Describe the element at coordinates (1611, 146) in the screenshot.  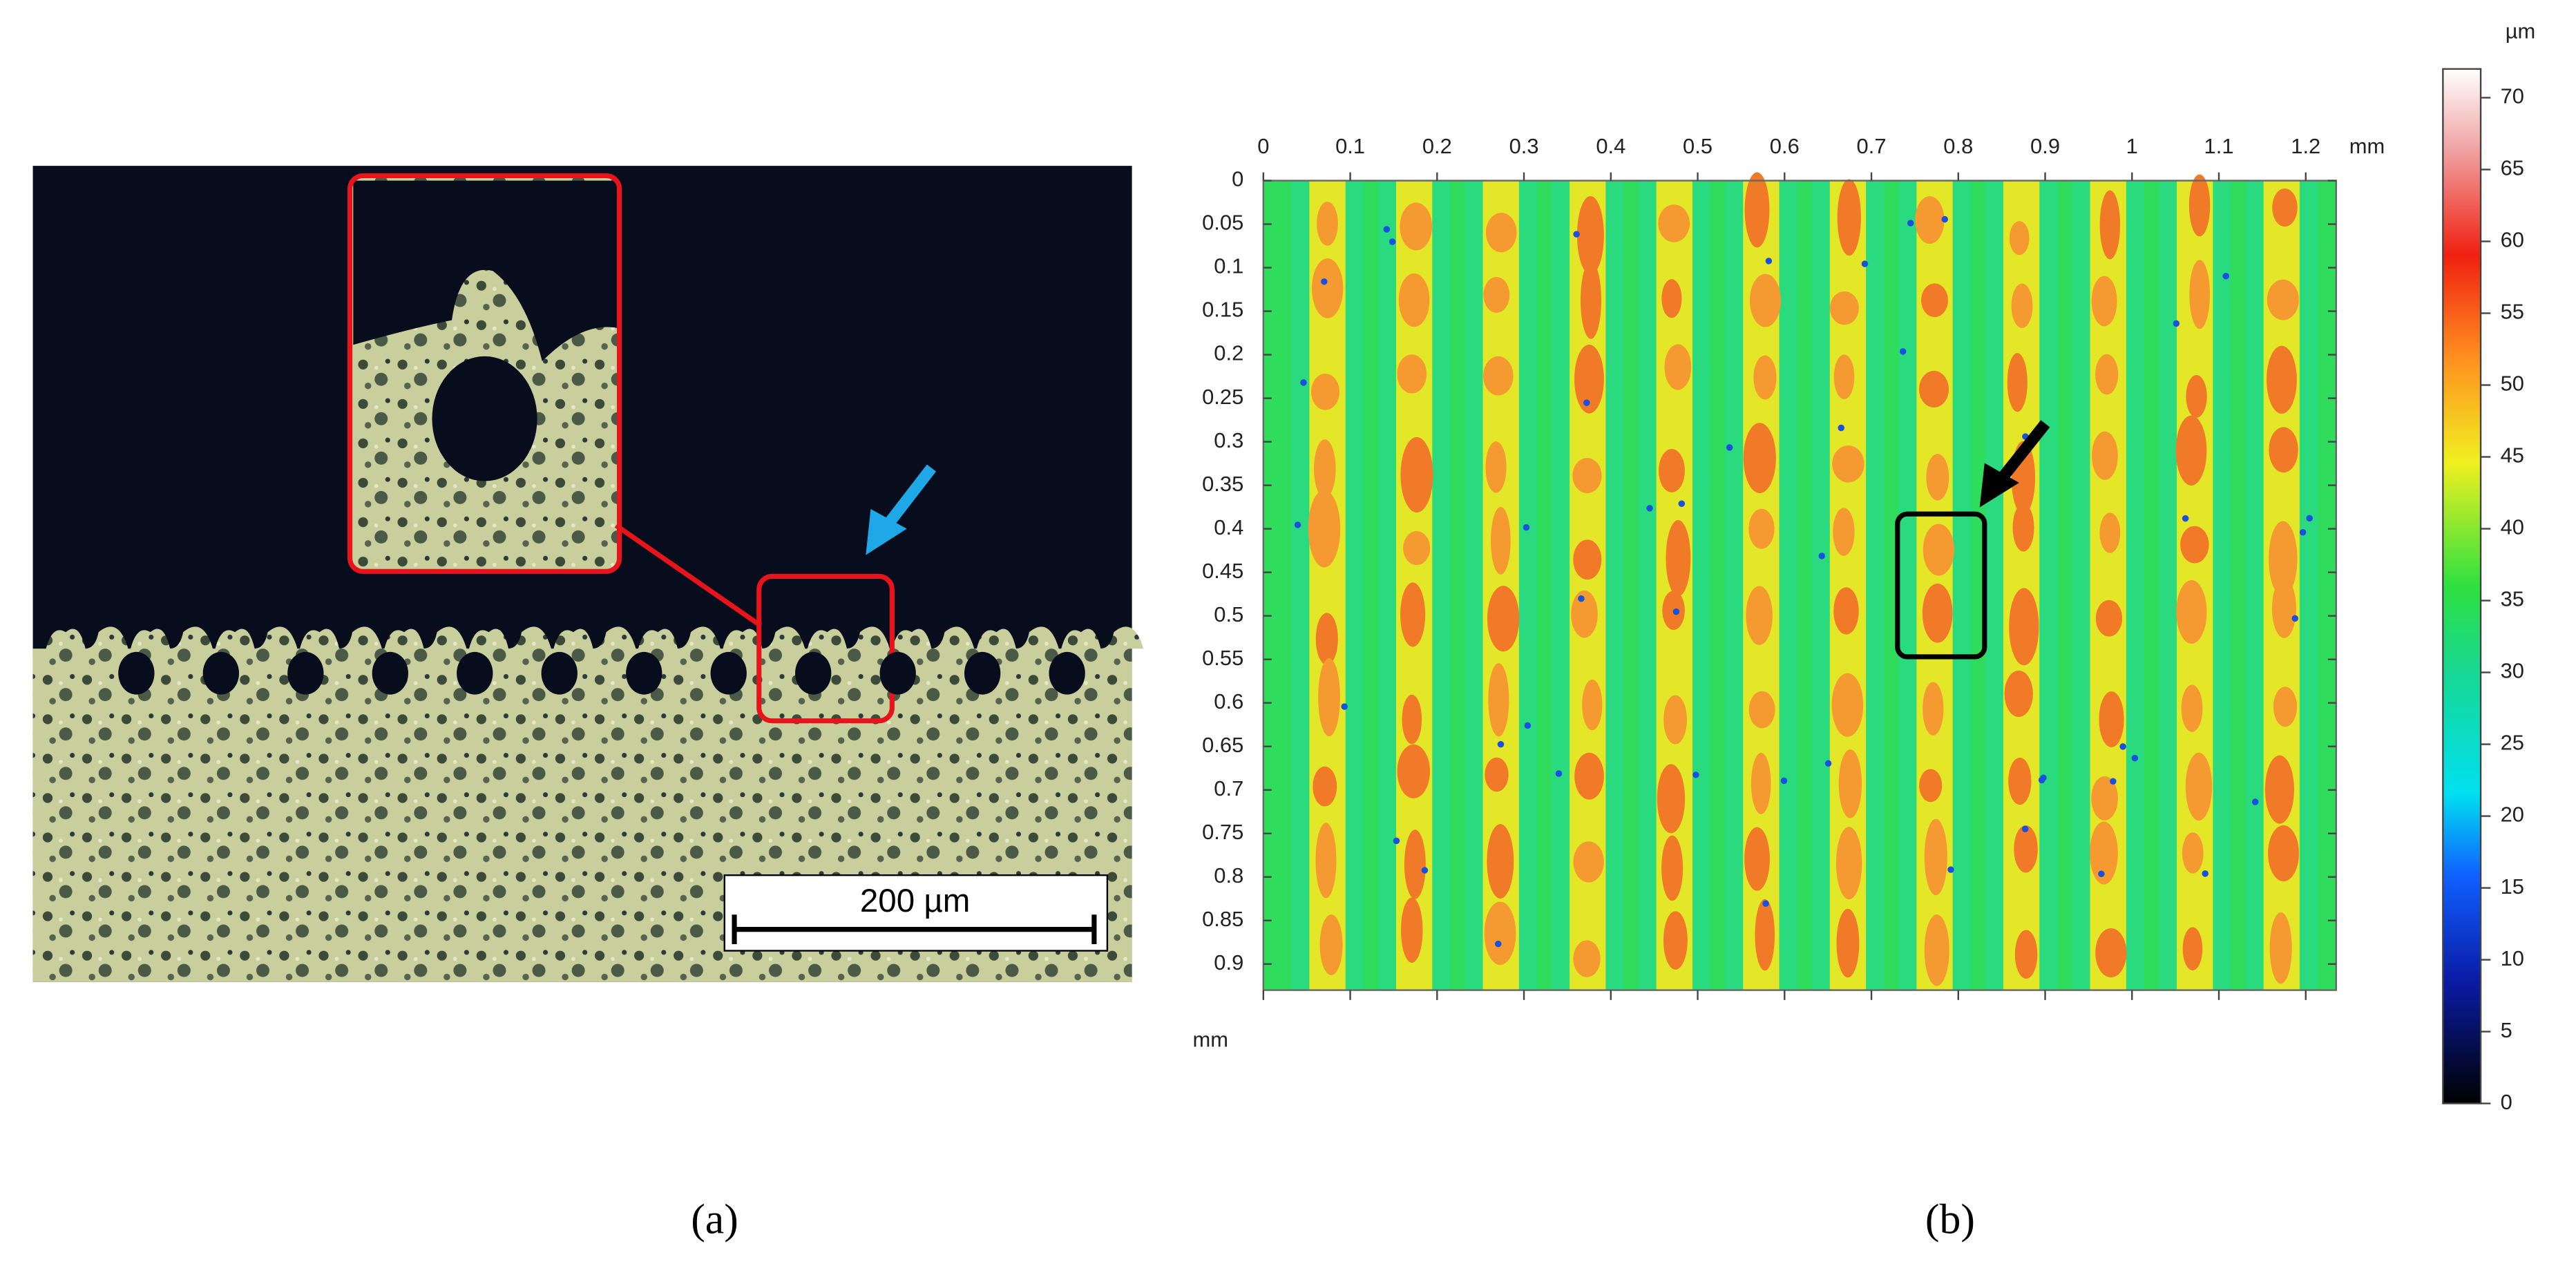
I see `x-tick-label: 0.4` at that location.